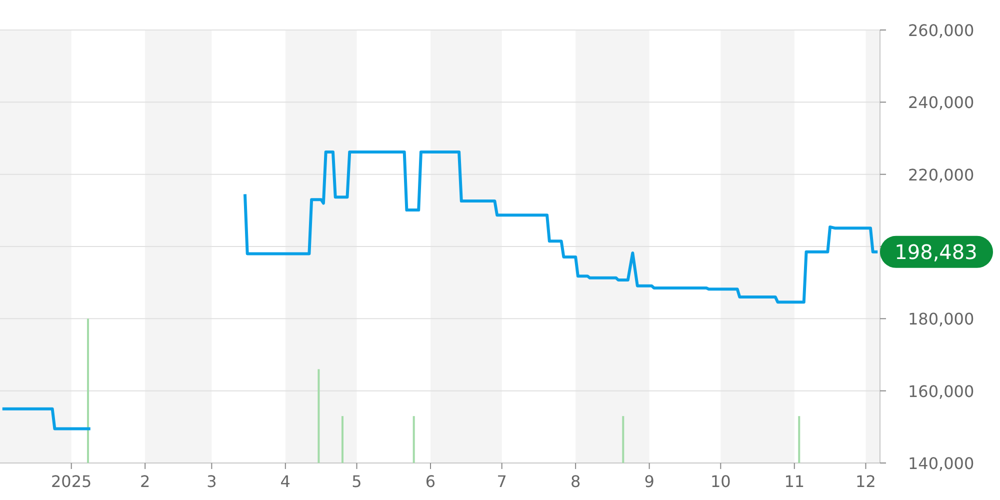  What do you see at coordinates (794, 481) in the screenshot?
I see `x-tick-label: 11` at bounding box center [794, 481].